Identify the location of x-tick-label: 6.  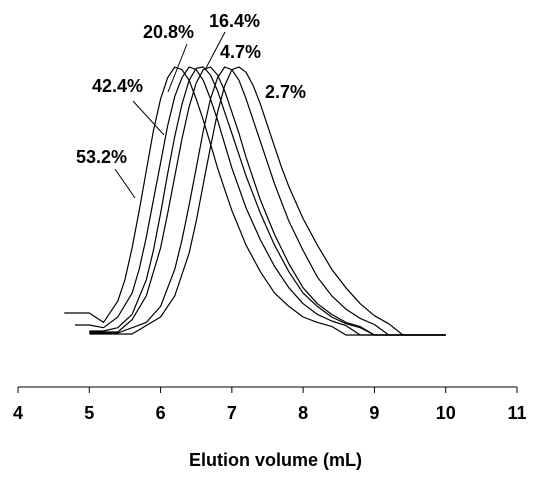
(161, 413).